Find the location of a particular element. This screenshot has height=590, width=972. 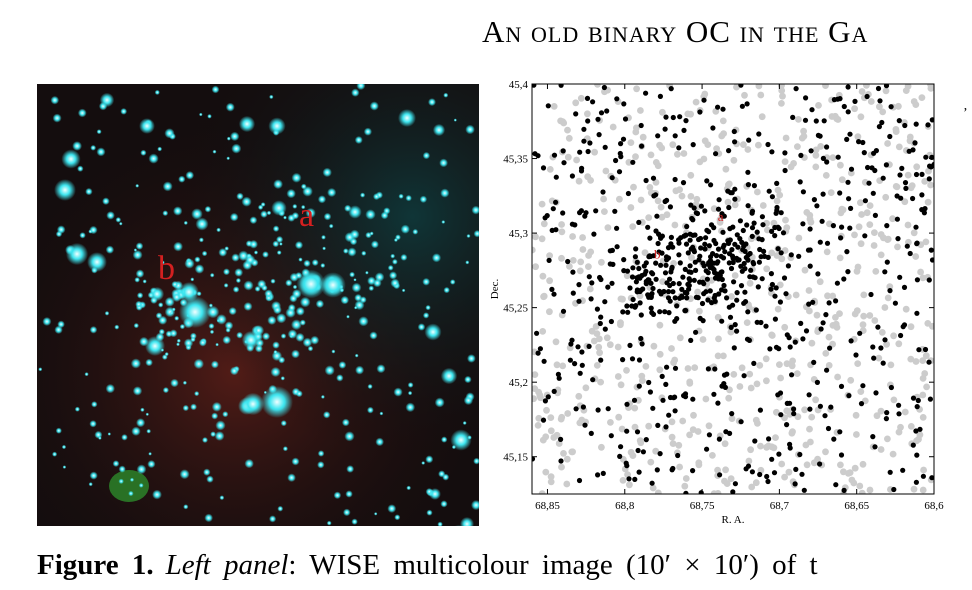

marker-b: b is located at coordinates (166, 268).